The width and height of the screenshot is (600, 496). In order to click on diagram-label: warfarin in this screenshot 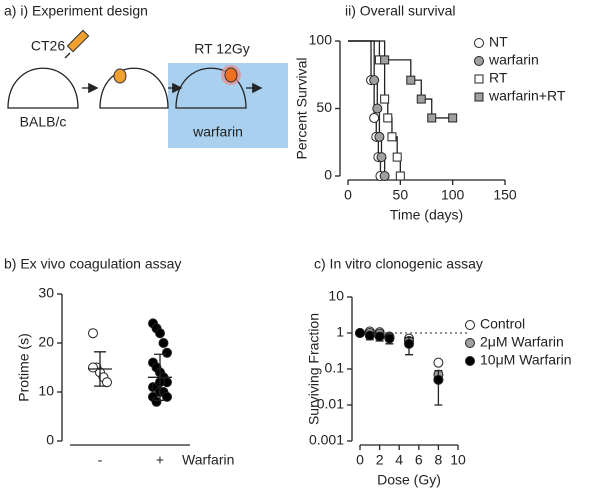, I will do `click(217, 132)`.